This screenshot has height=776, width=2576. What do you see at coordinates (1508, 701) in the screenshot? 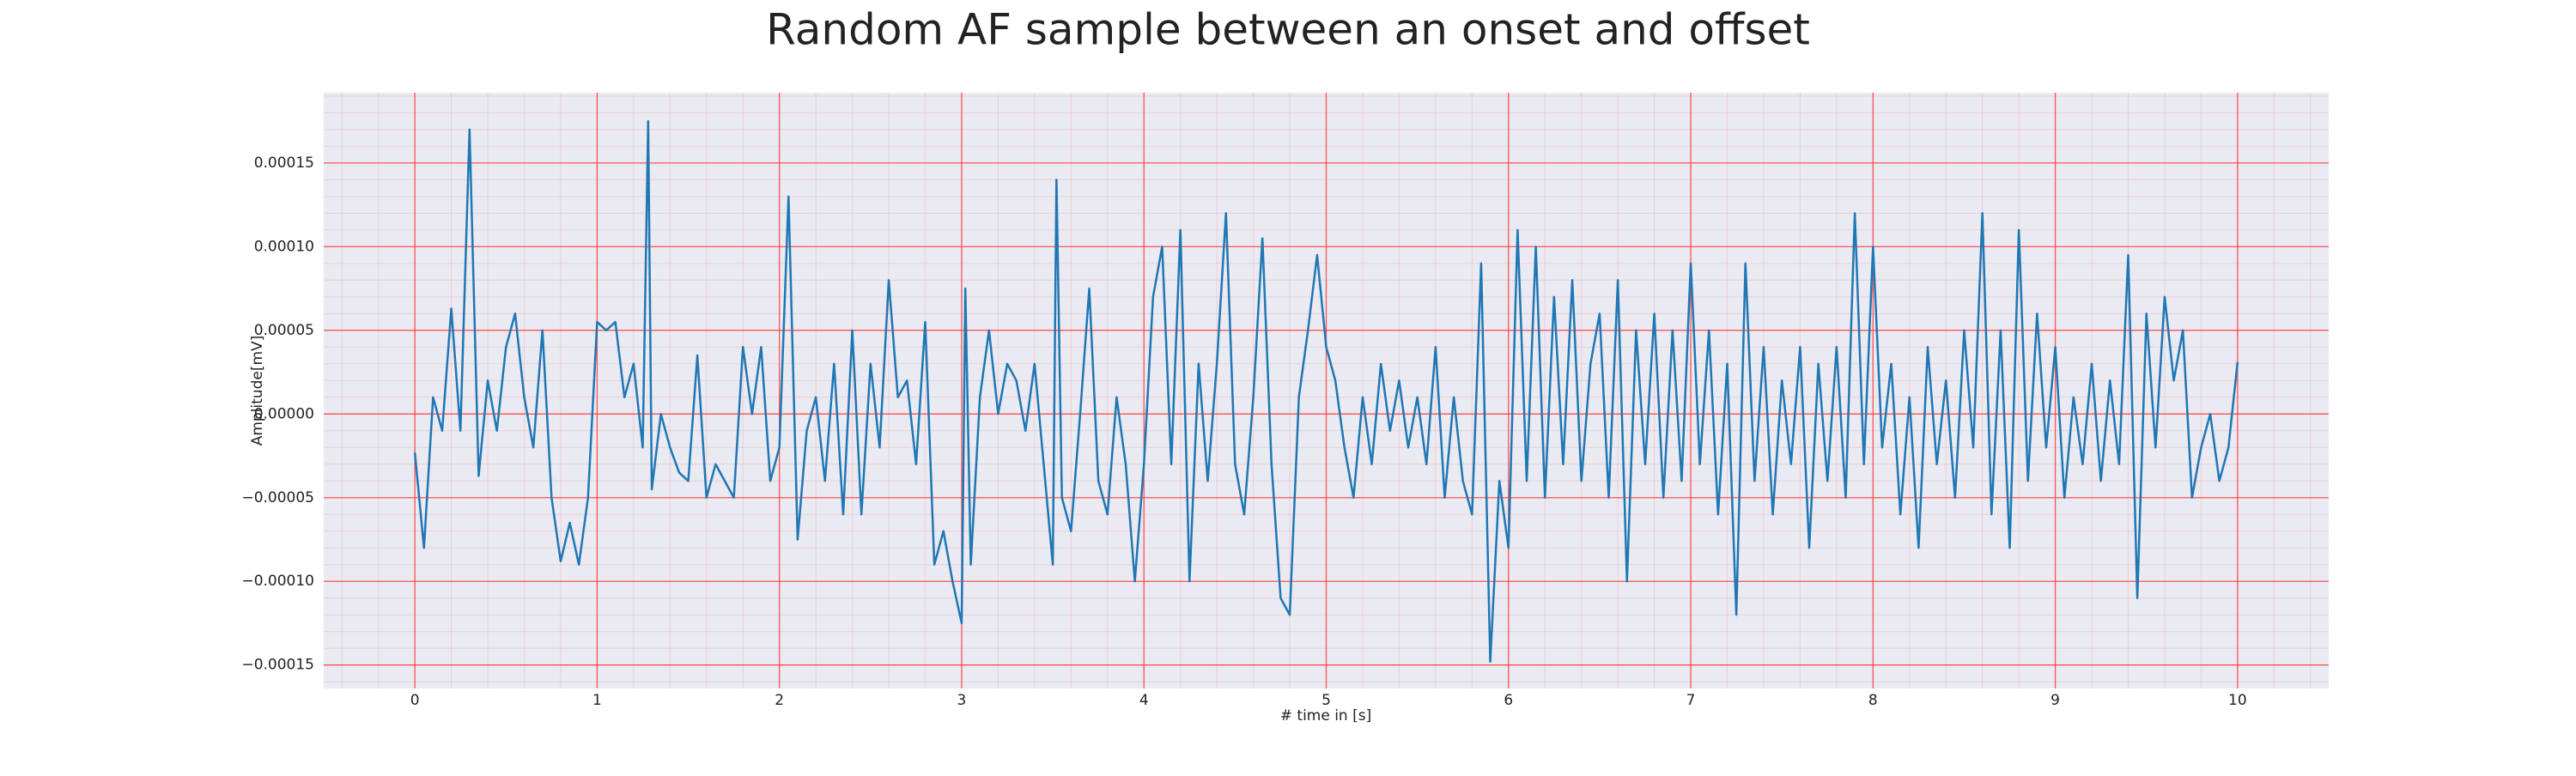
I see `x-tick-label: 6` at bounding box center [1508, 701].